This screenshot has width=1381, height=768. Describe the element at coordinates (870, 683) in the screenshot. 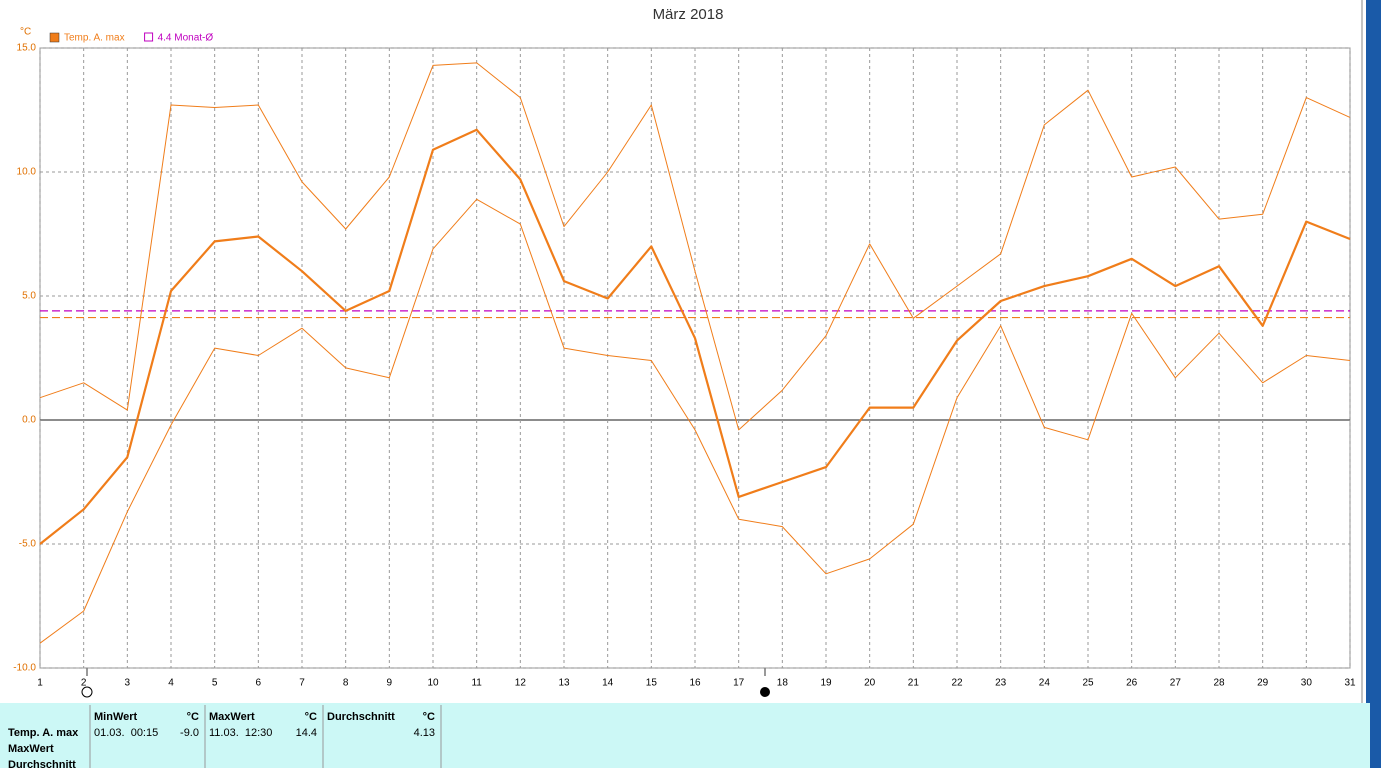

I see `x-tick-label: 20` at that location.